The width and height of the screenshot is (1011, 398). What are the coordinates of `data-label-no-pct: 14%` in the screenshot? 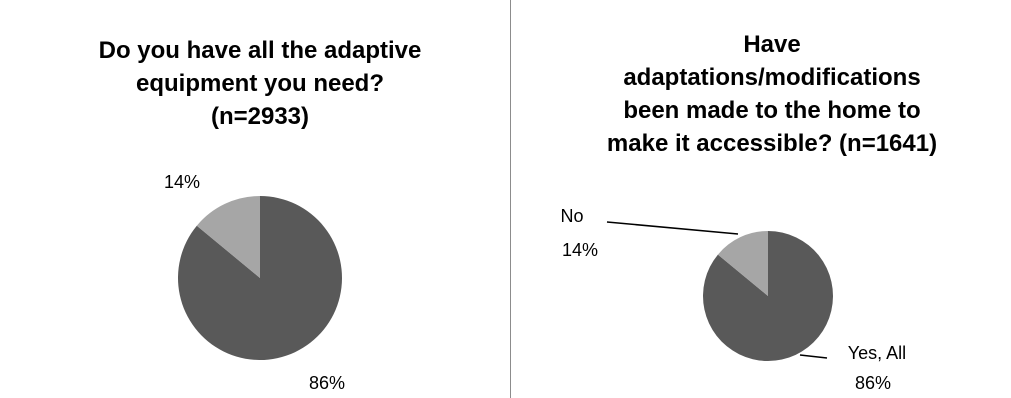 It's located at (580, 250).